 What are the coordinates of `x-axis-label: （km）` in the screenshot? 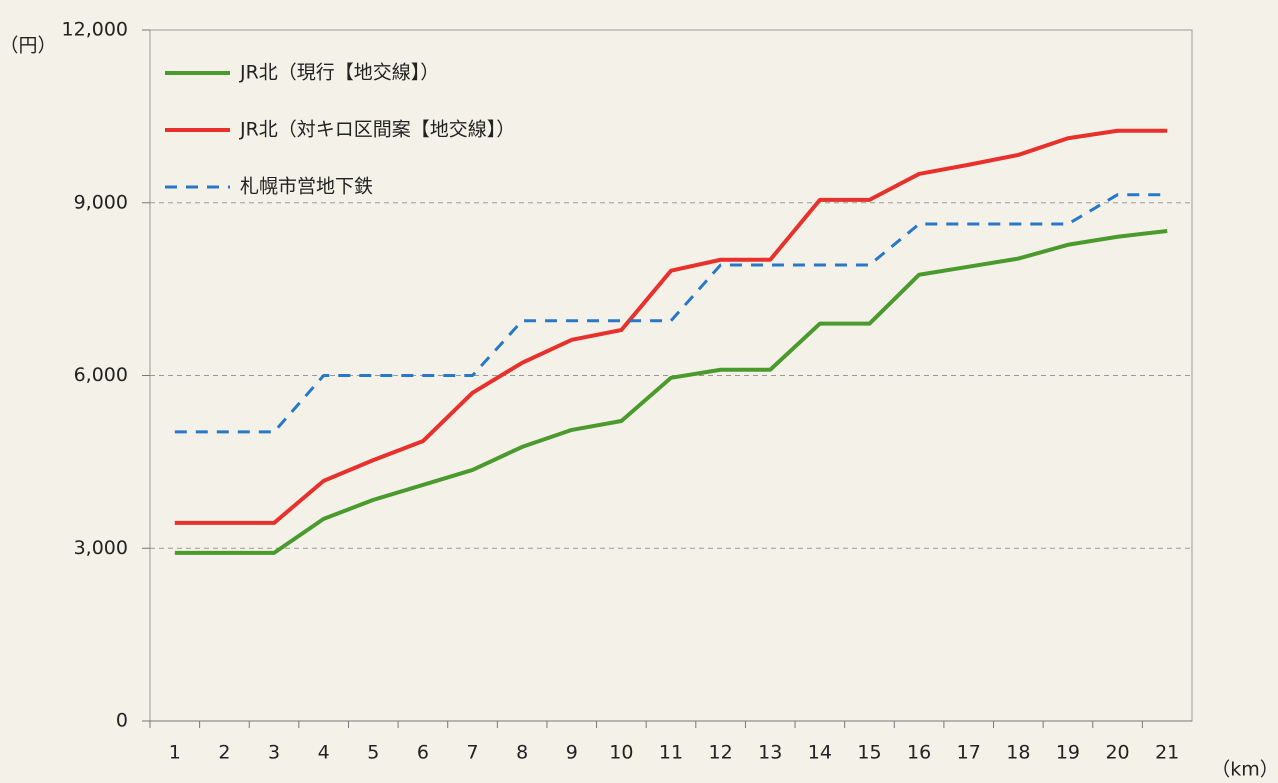 It's located at (1244, 770).